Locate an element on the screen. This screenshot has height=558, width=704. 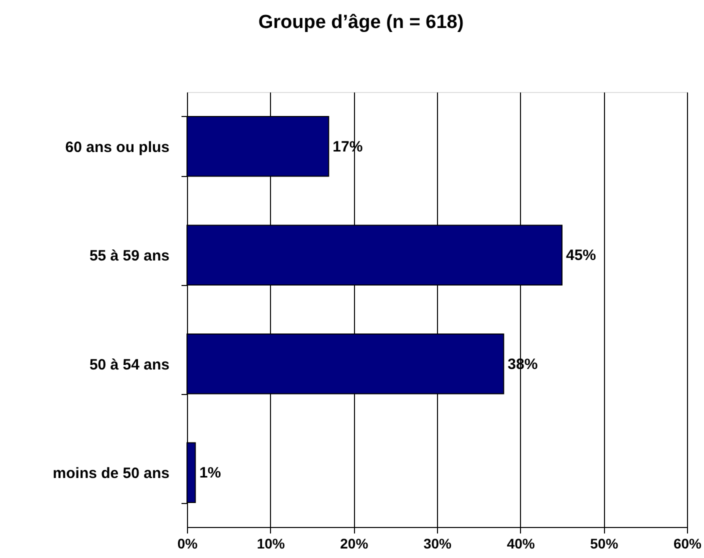
x-tick-label: 20% is located at coordinates (354, 544).